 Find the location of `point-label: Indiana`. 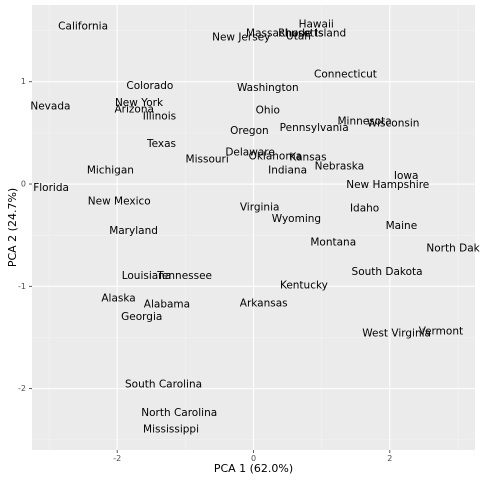

point-label: Indiana is located at coordinates (287, 171).